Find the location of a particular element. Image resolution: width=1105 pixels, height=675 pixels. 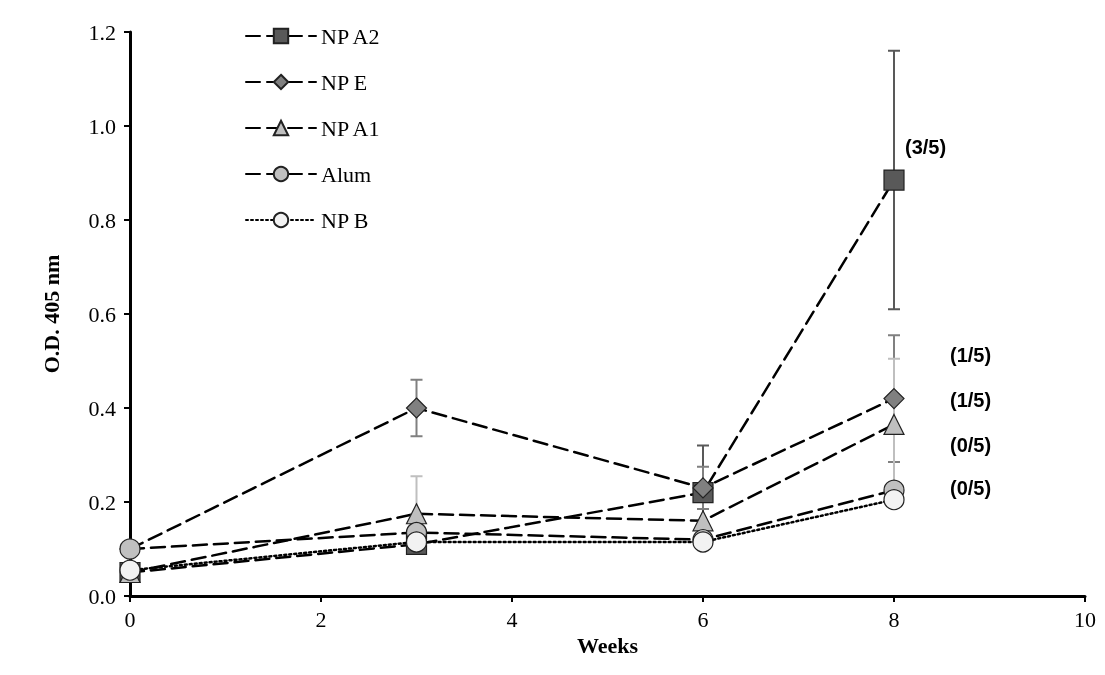

y-tick-label: 0.4 is located at coordinates (102, 408).